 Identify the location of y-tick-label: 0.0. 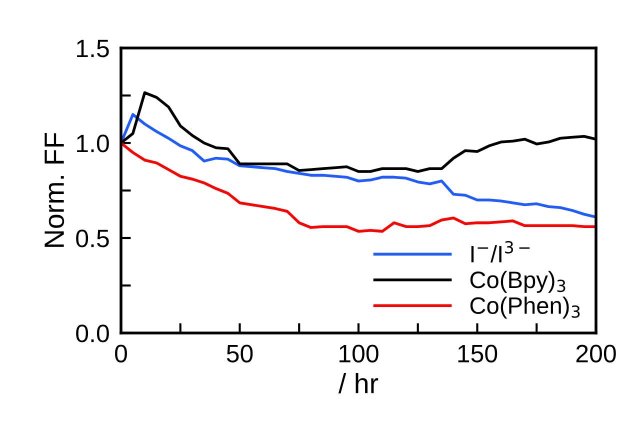
(92, 333).